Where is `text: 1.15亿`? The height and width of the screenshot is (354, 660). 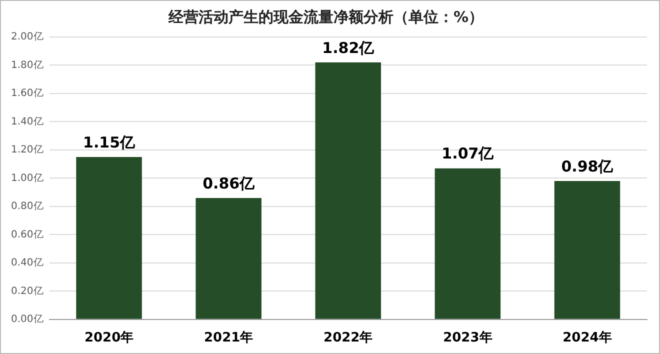 text: 1.15亿 is located at coordinates (109, 142).